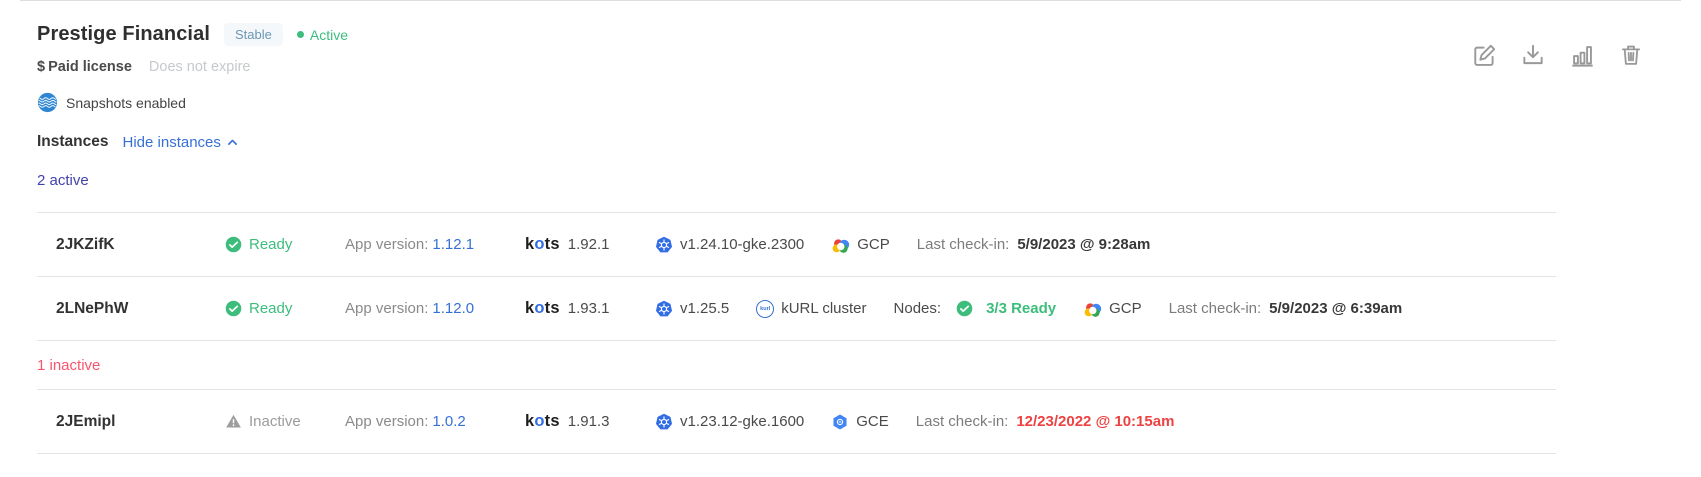 The width and height of the screenshot is (1701, 477). I want to click on license-type-label: Paid license, so click(90, 67).